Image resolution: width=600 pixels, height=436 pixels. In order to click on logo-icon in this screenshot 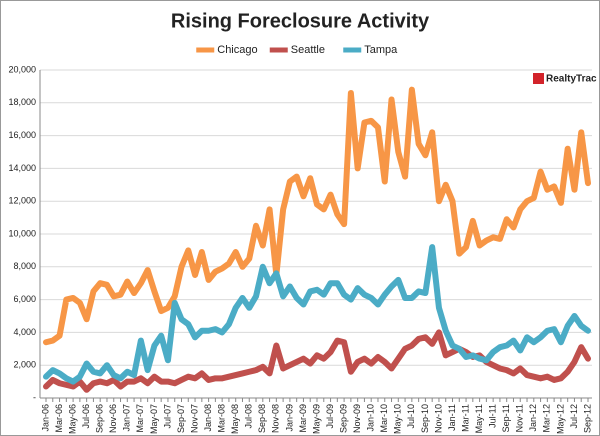, I will do `click(538, 78)`.